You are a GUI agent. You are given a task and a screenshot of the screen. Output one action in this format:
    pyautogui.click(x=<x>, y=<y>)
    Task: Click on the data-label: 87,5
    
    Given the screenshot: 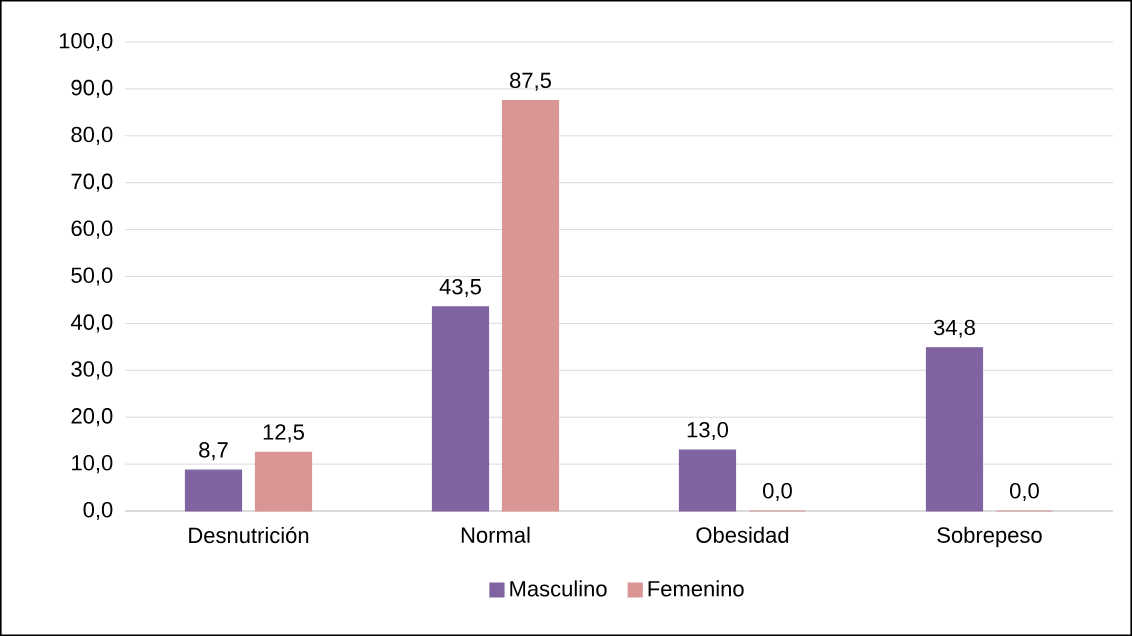 What is the action you would take?
    pyautogui.click(x=530, y=81)
    